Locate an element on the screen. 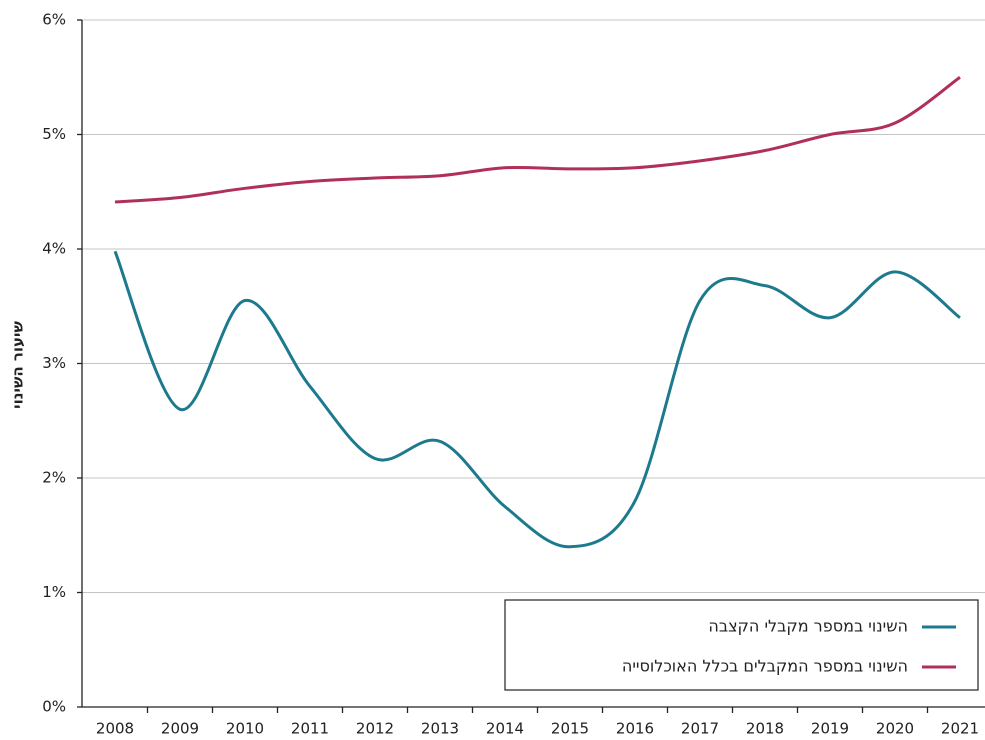 The width and height of the screenshot is (985, 740). x-tick-label: 2017 is located at coordinates (700, 729).